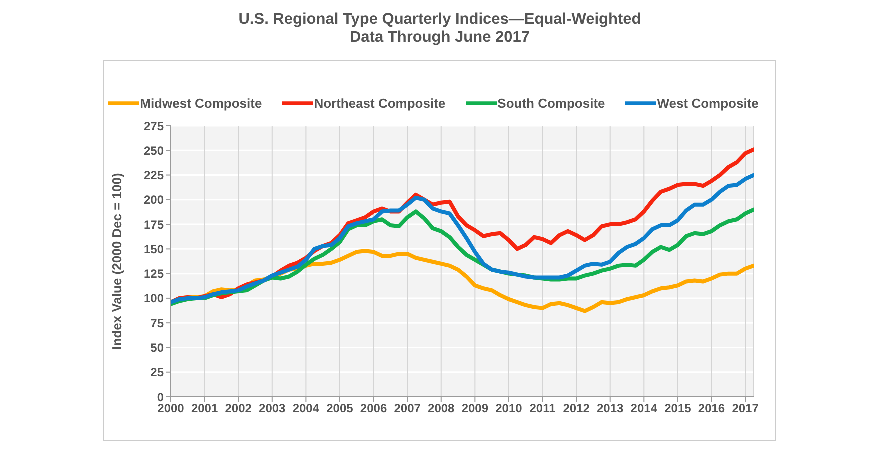  What do you see at coordinates (509, 409) in the screenshot?
I see `x-tick-label: 2010` at bounding box center [509, 409].